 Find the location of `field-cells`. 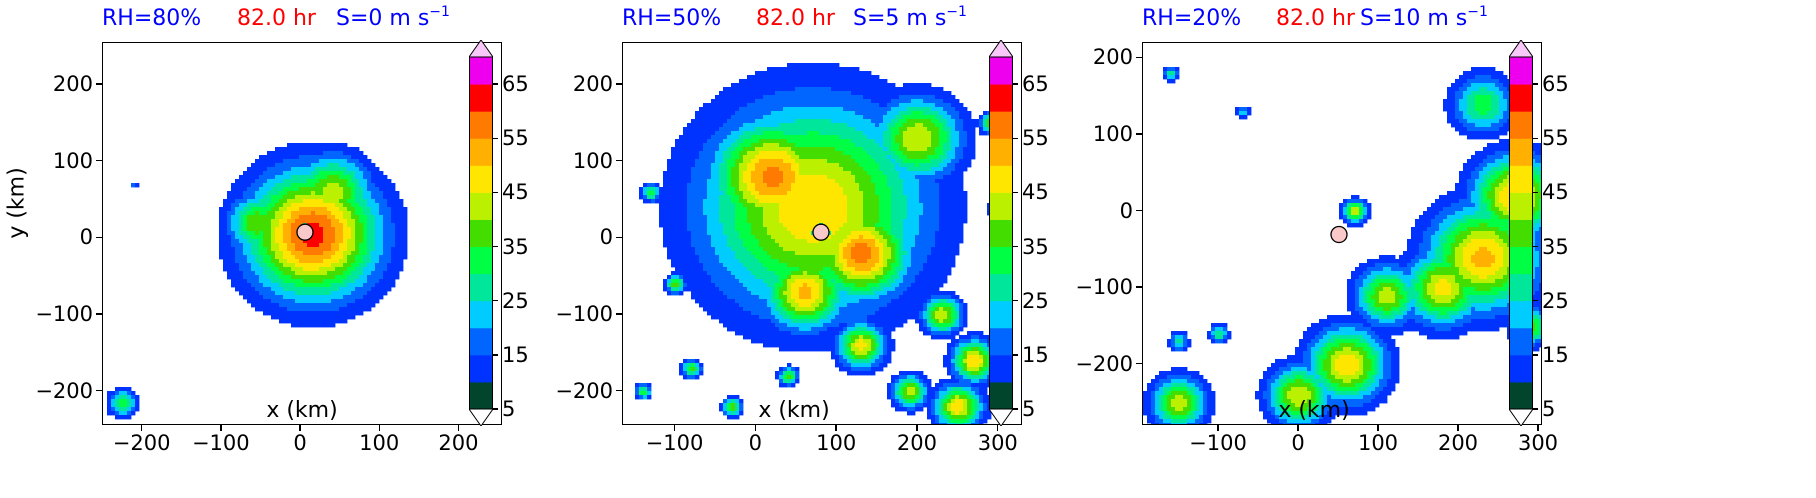

field-cells is located at coordinates (257, 281).